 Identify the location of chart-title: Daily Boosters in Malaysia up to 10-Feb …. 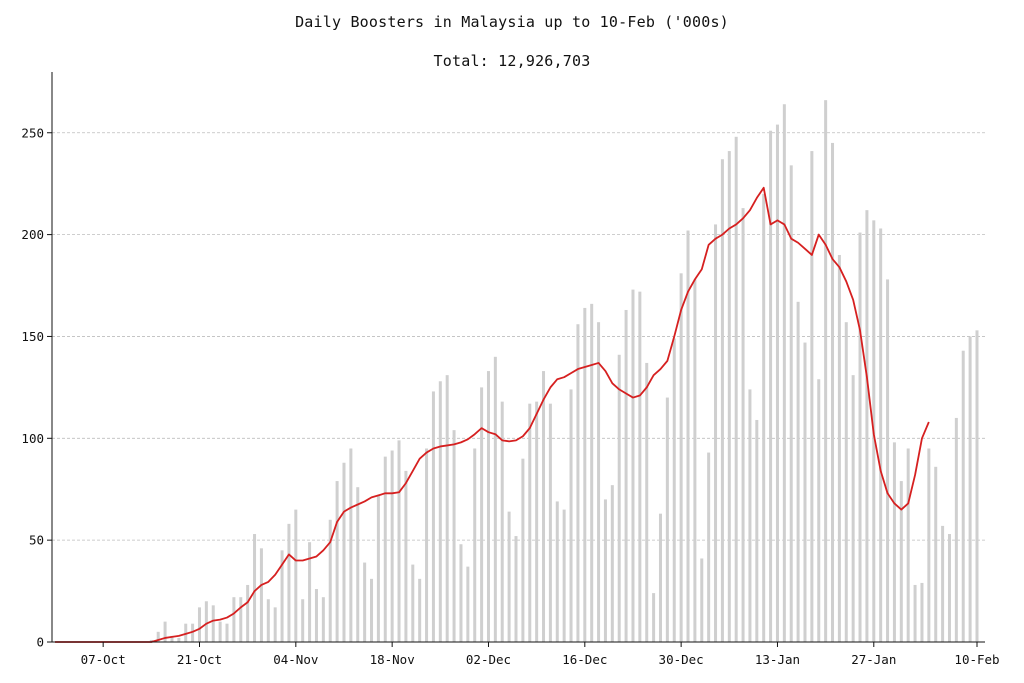
(512, 22).